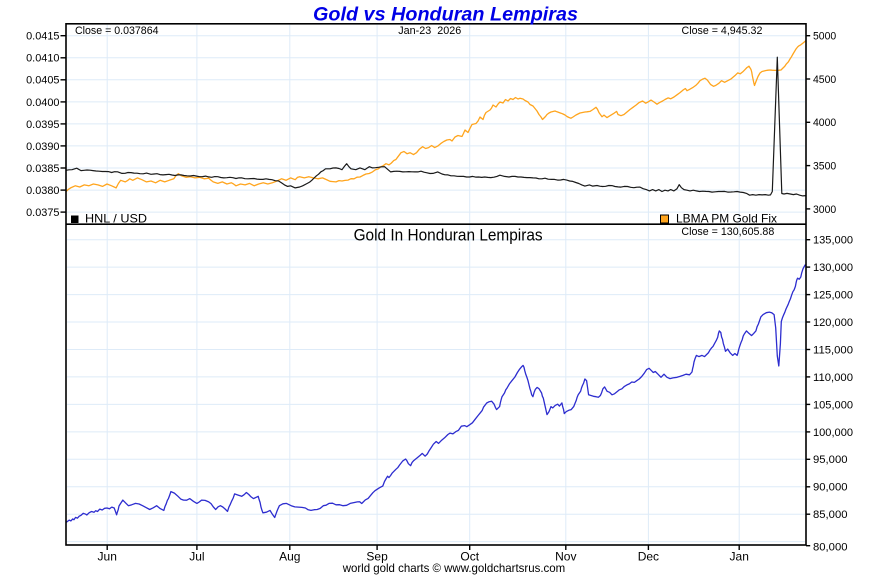 This screenshot has width=890, height=580. I want to click on svg-text: 105,000, so click(833, 405).